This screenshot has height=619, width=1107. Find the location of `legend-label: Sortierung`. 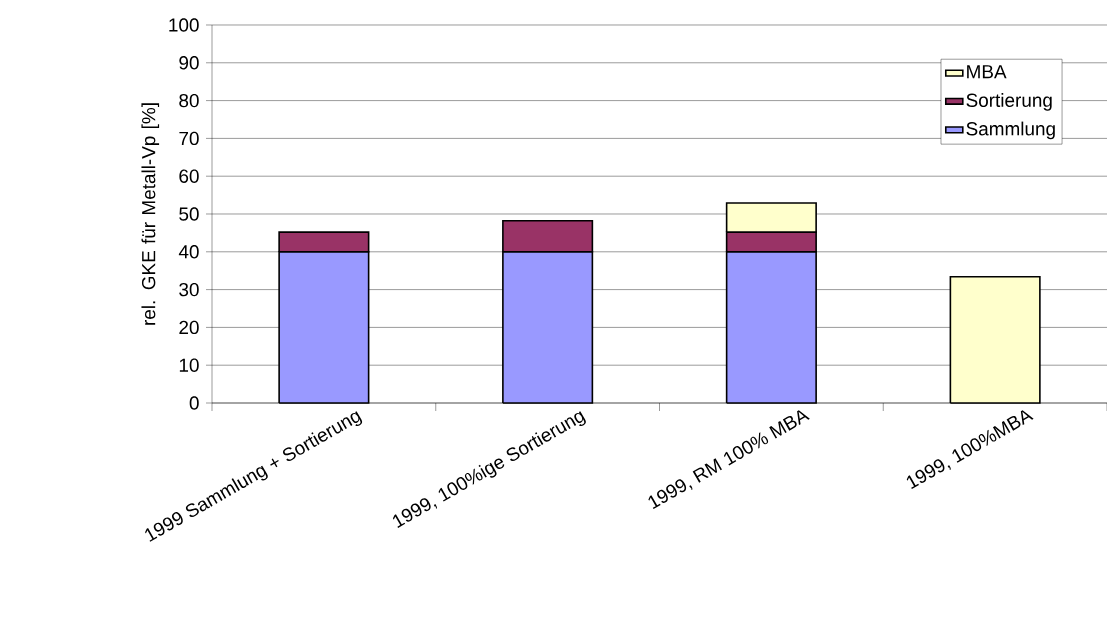

legend-label: Sortierung is located at coordinates (1009, 102).